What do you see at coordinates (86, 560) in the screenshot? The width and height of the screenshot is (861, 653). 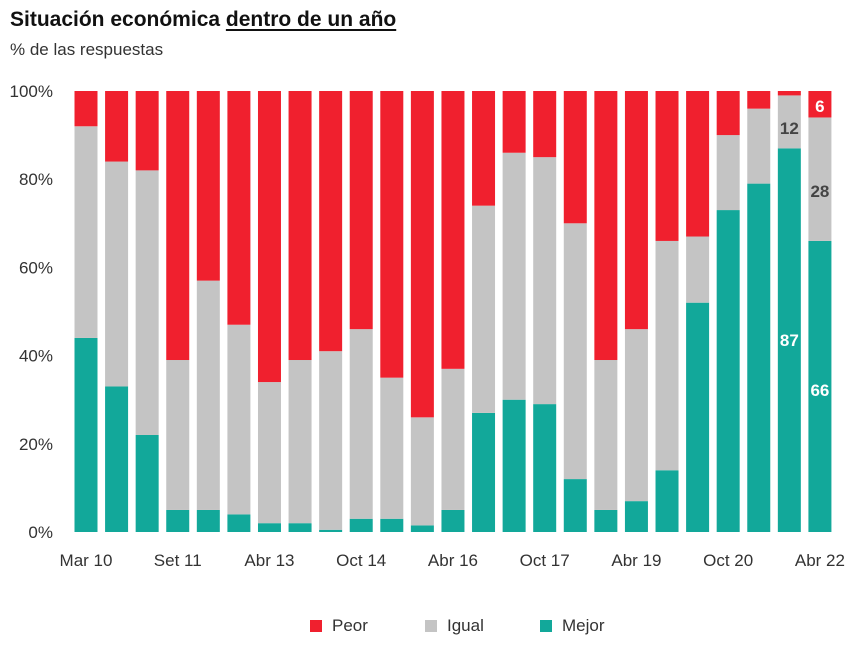 I see `x-tick-label: Mar 10` at bounding box center [86, 560].